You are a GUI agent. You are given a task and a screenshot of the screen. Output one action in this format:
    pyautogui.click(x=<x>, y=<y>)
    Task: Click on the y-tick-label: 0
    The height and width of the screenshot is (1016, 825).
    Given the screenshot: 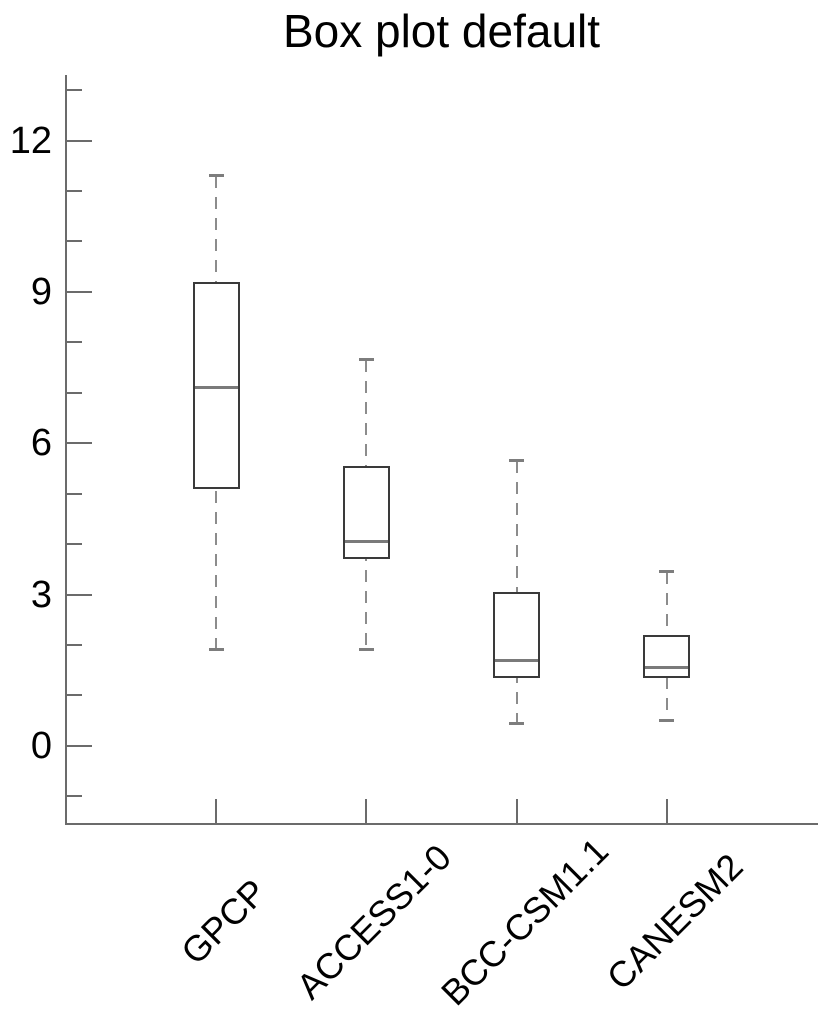 What is the action you would take?
    pyautogui.click(x=41, y=745)
    